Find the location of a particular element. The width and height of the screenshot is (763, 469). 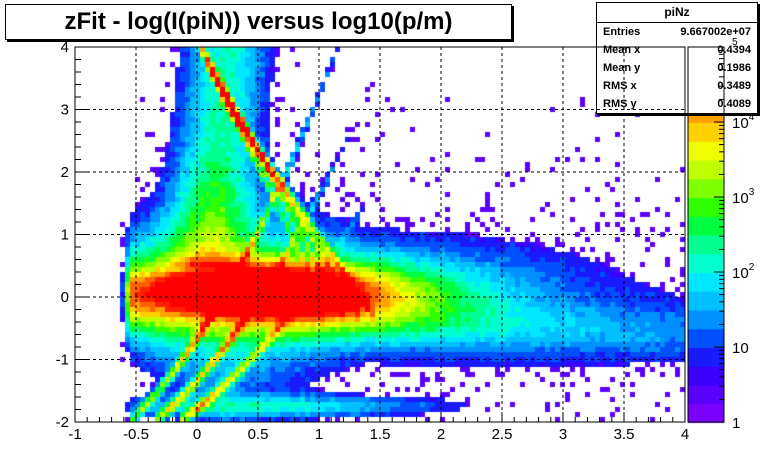

x-tick-label: 2 is located at coordinates (441, 434).